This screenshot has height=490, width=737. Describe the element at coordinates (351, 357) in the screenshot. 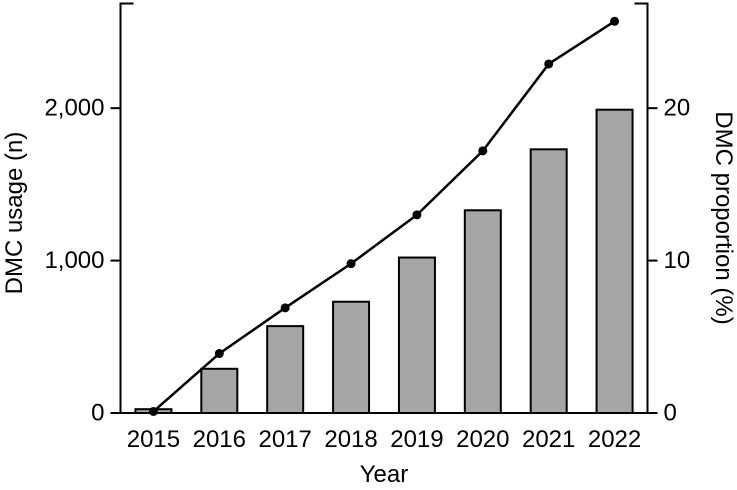

I see `bar-2018` at that location.